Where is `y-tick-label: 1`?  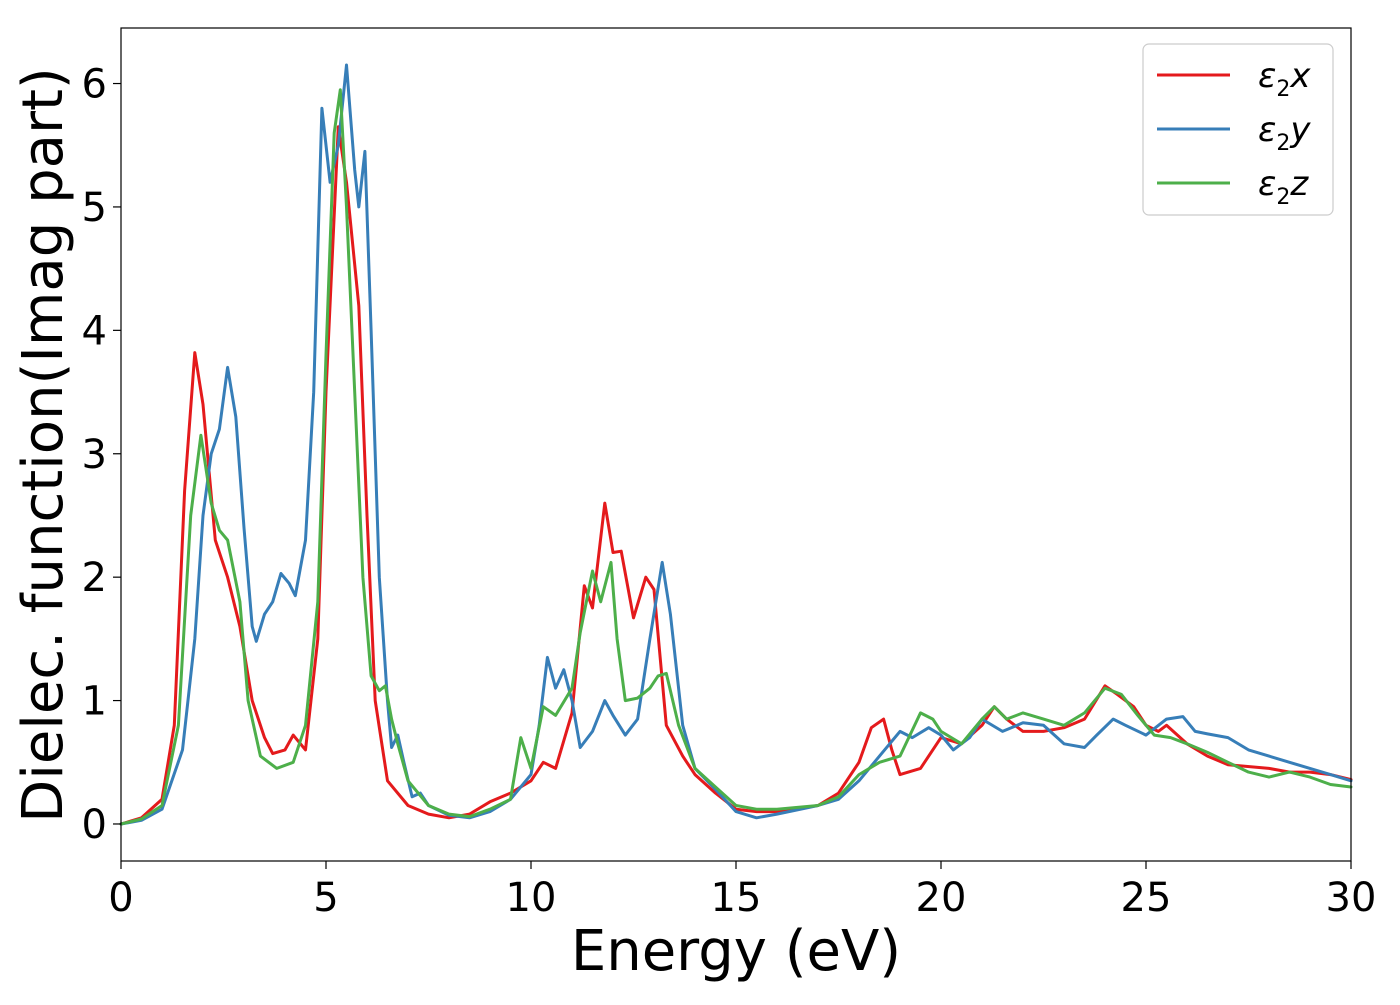 y-tick-label: 1 is located at coordinates (94, 702).